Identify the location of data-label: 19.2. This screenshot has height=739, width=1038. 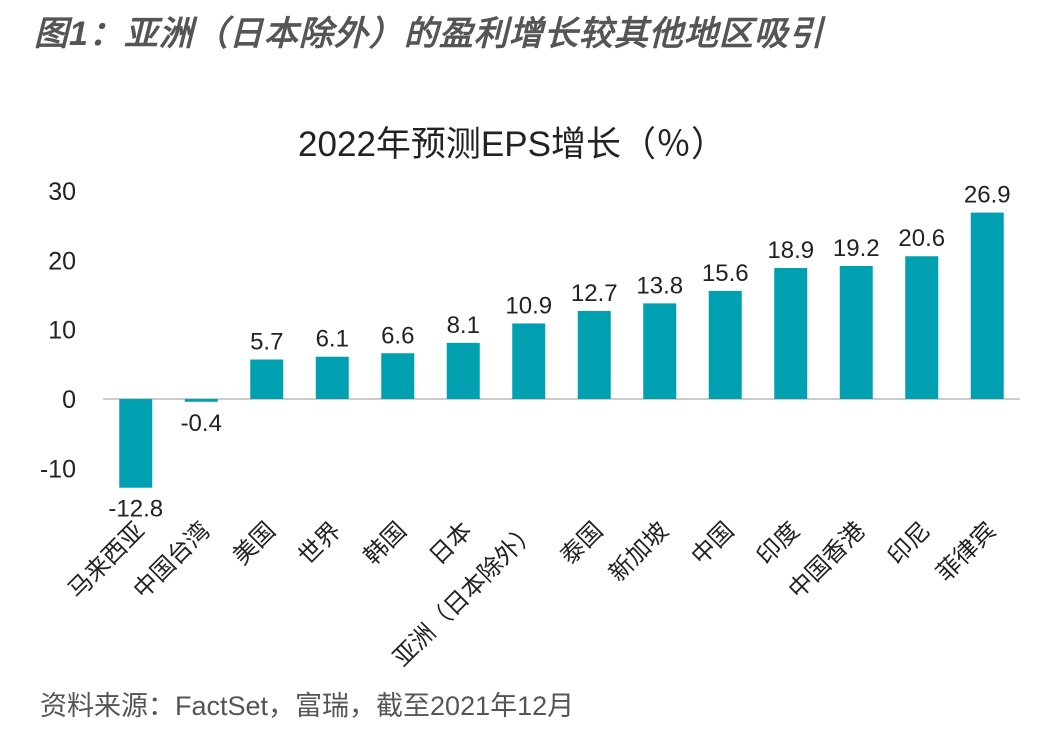
(856, 248).